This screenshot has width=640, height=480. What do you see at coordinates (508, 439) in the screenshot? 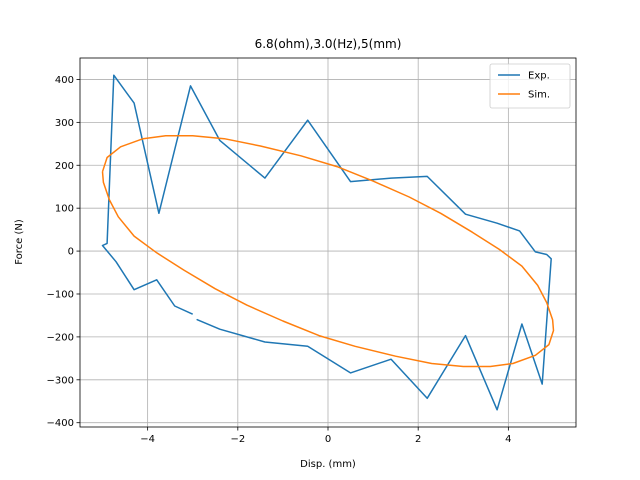
I see `x-tick-label: 4` at bounding box center [508, 439].